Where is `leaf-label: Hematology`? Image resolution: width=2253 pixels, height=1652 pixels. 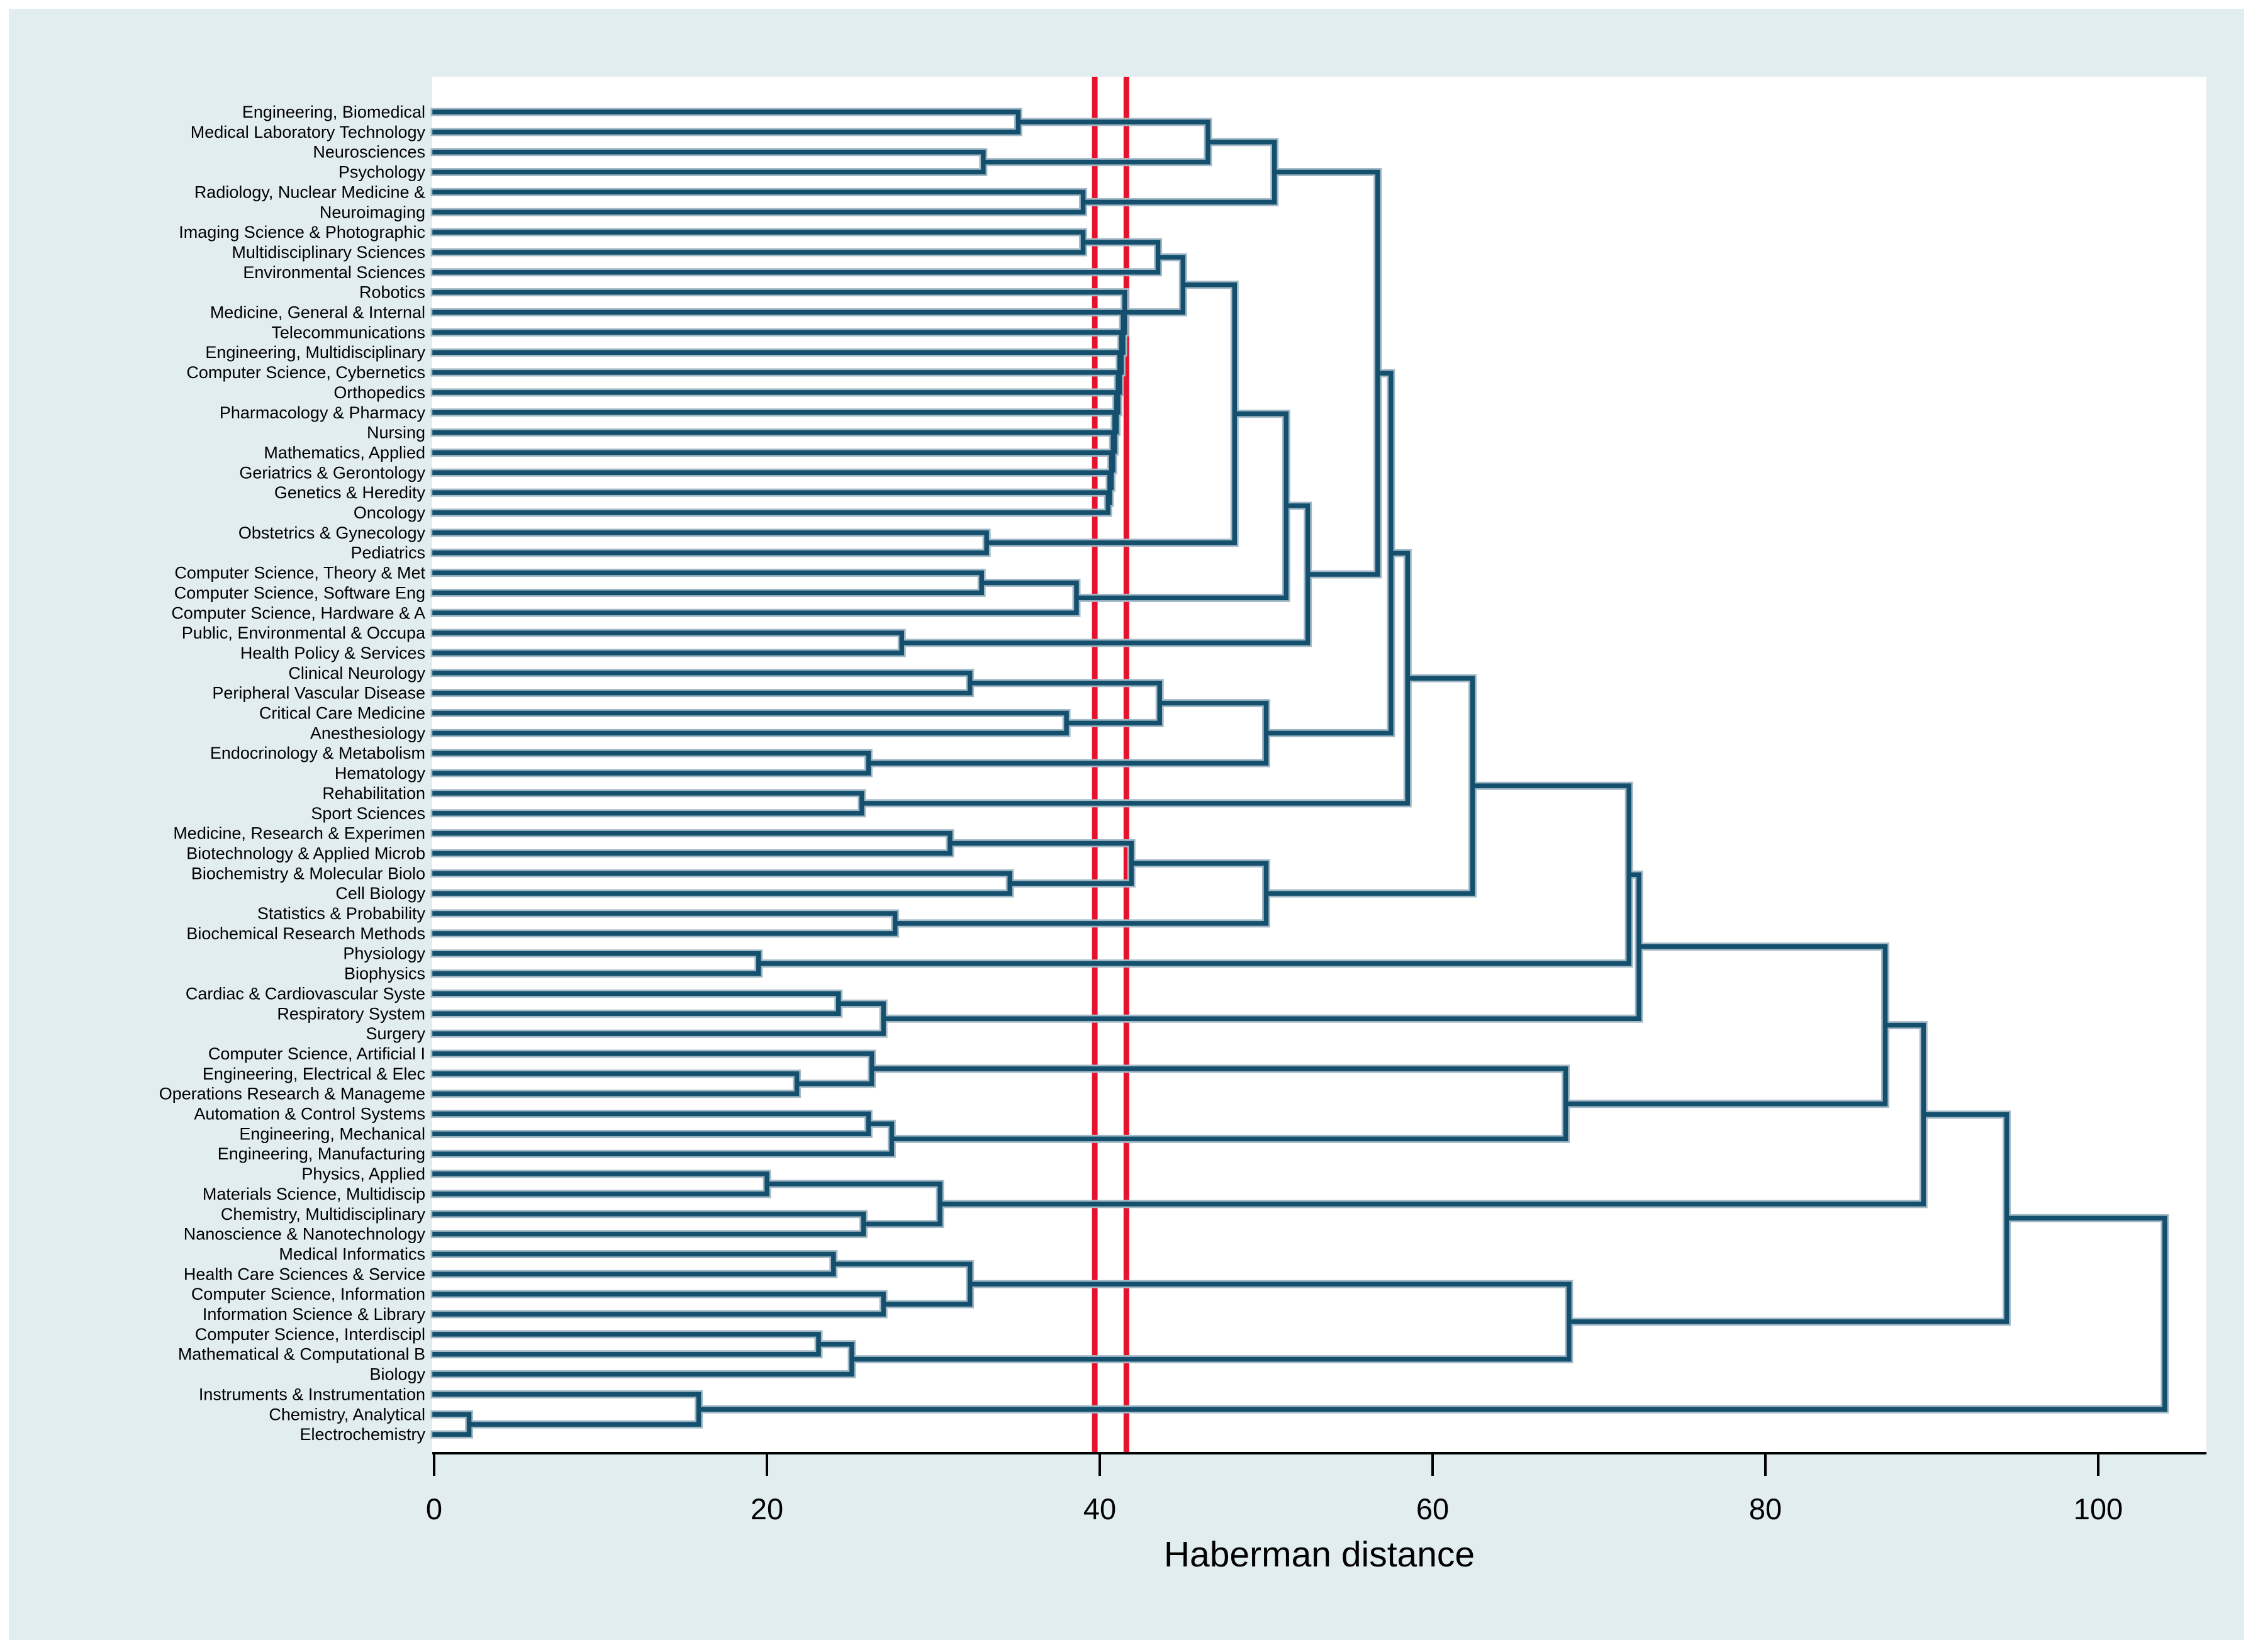
leaf-label: Hematology is located at coordinates (380, 773).